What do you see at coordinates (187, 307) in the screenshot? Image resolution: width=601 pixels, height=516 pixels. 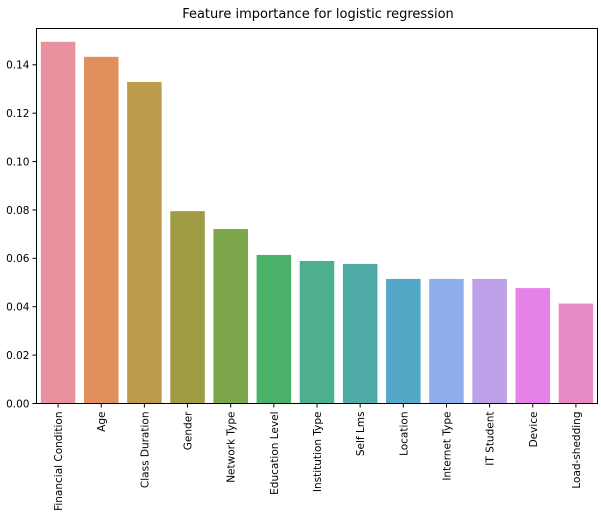 I see `bar-gender` at bounding box center [187, 307].